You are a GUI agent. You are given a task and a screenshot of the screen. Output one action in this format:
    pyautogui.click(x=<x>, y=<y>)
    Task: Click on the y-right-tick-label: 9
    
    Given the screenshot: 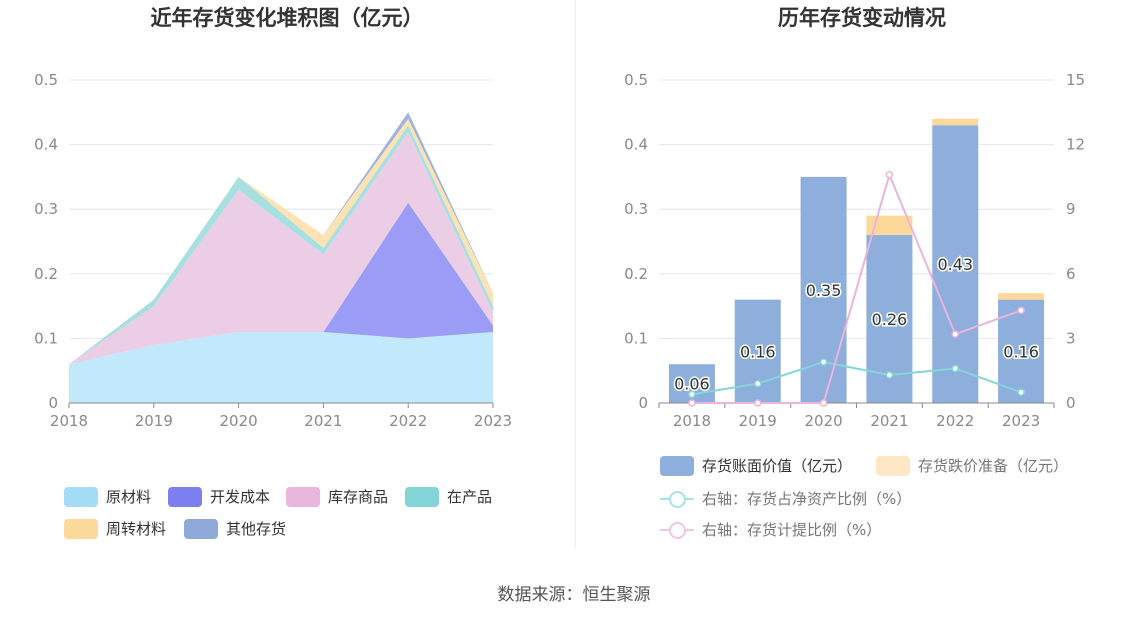 What is the action you would take?
    pyautogui.click(x=1071, y=209)
    